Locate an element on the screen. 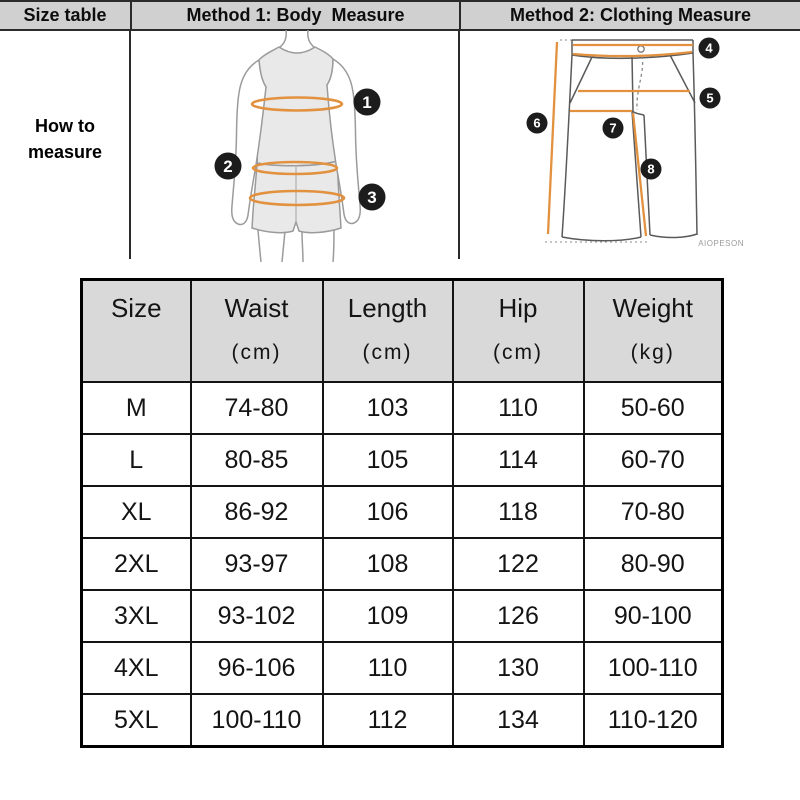  badge-7-number: 7 is located at coordinates (612, 128).